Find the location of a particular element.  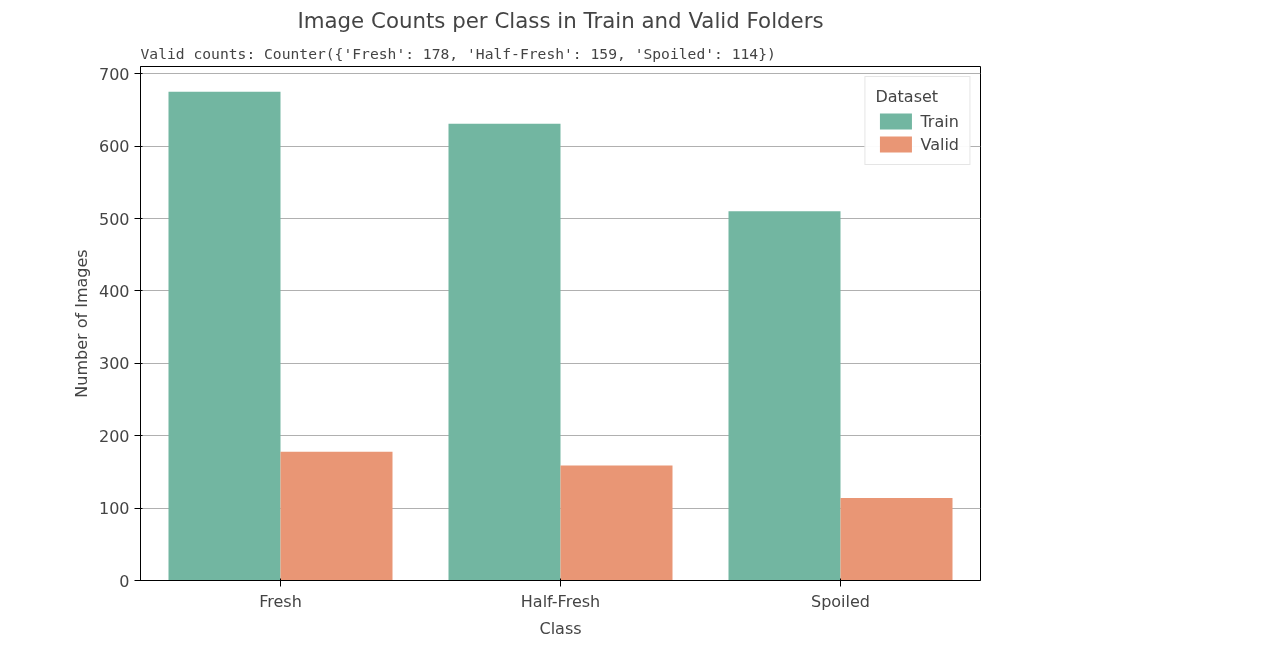

x-axis-title: Class is located at coordinates (560, 628).